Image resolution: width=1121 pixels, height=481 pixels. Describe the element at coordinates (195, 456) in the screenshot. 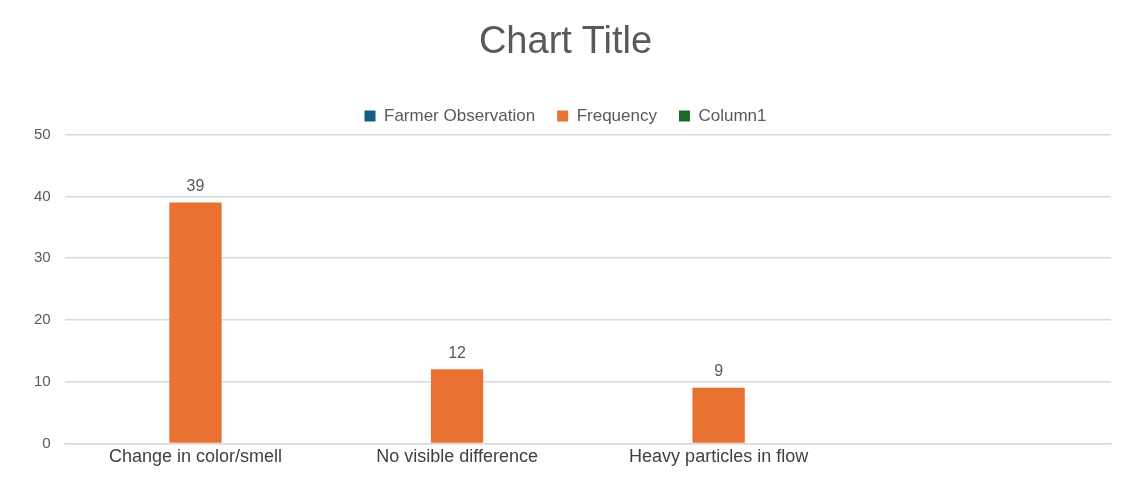

I see `x-tick-label: Change in color/smell` at that location.